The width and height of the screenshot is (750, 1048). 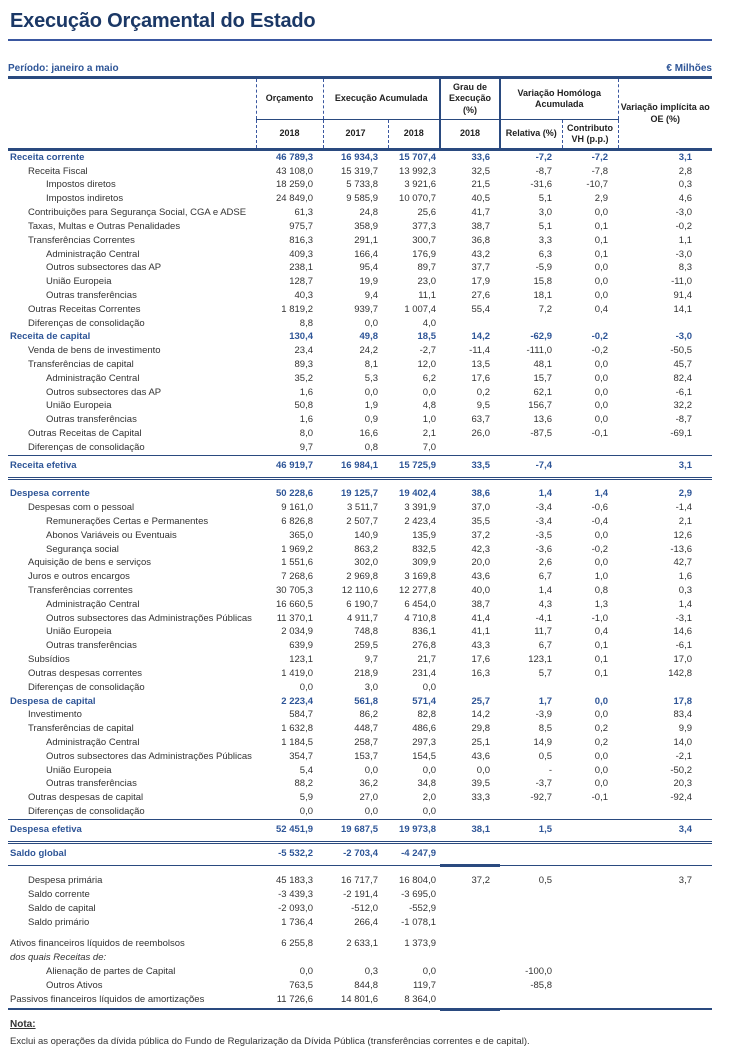 What do you see at coordinates (545, 881) in the screenshot?
I see `col-var-relativa-value: 0,5` at bounding box center [545, 881].